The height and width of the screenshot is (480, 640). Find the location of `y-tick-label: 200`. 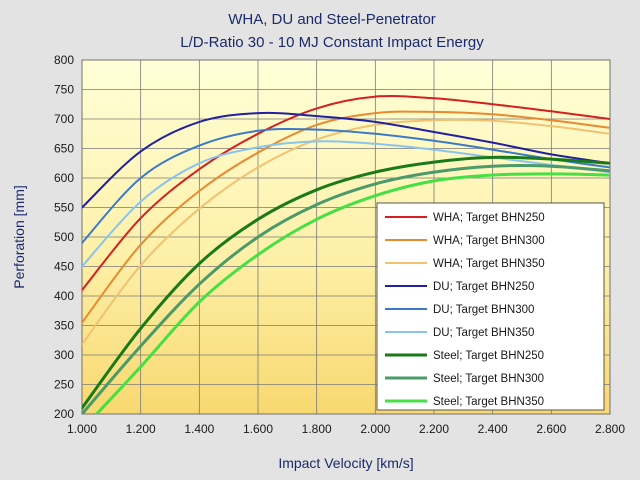

y-tick-label: 200 is located at coordinates (64, 414).